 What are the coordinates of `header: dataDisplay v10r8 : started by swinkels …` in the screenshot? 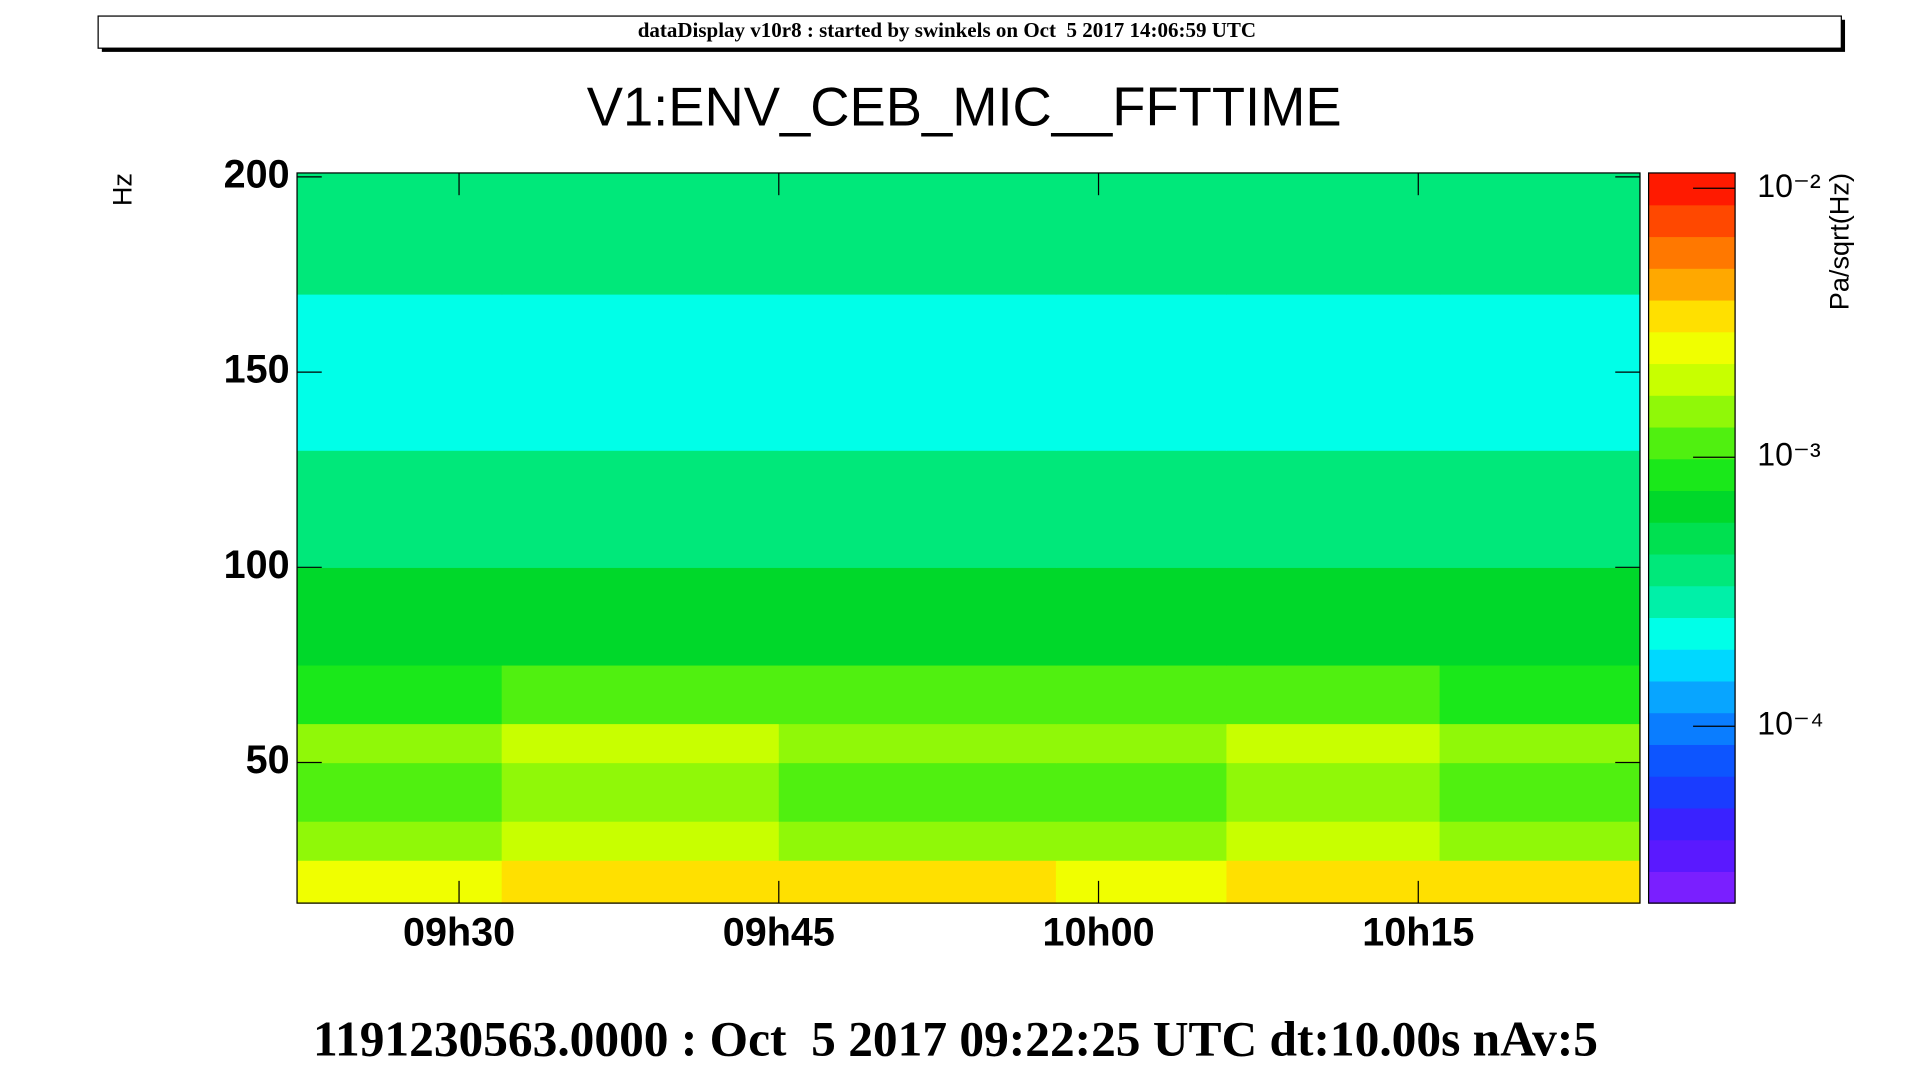 It's located at (947, 30).